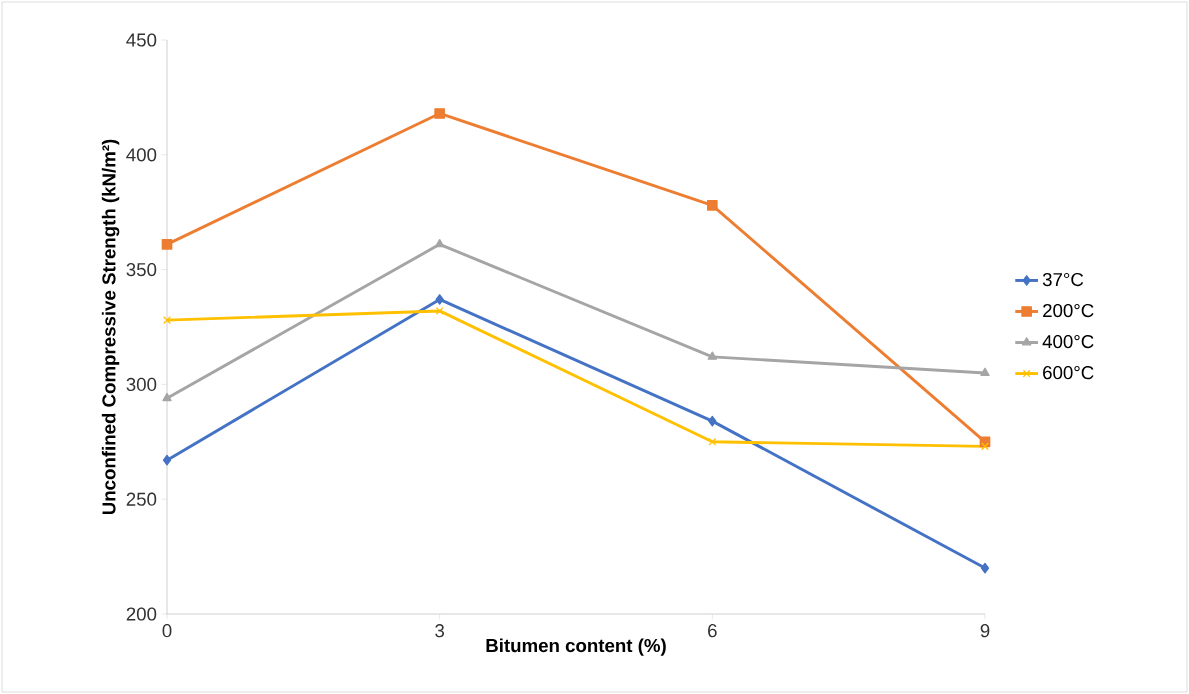 The image size is (1189, 694). Describe the element at coordinates (141, 499) in the screenshot. I see `y-tick-label: 250` at that location.